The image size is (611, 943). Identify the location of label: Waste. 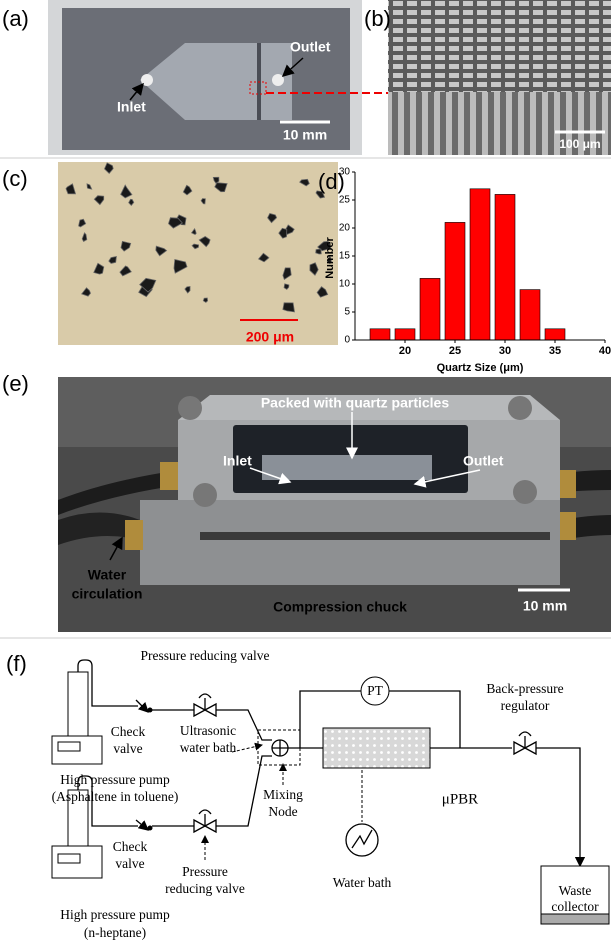
(575, 890).